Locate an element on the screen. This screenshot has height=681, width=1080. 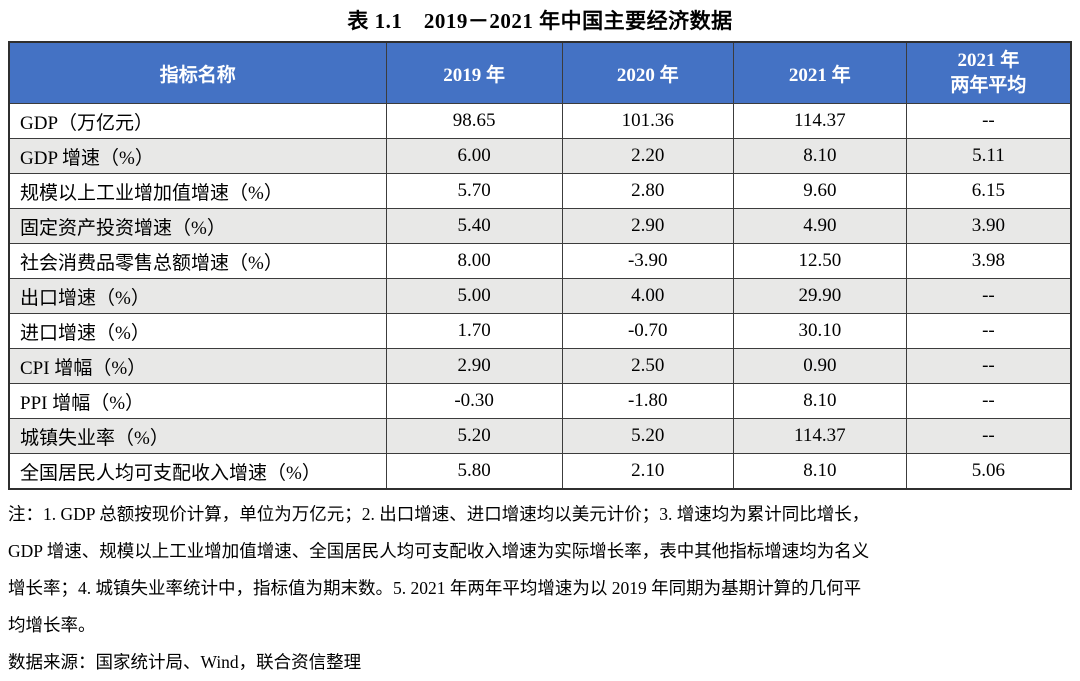
table-row: 进口增速（%） 1.70 -0.70 30.10 -- is located at coordinates (540, 331).